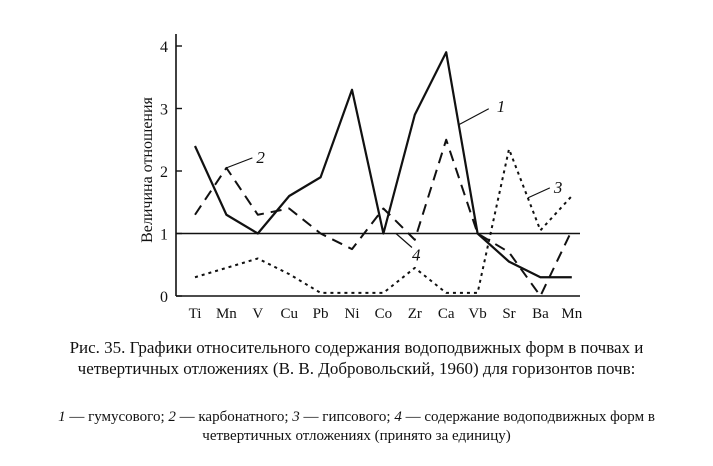 The height and width of the screenshot is (466, 713). What do you see at coordinates (164, 47) in the screenshot?
I see `y-tick-label: 4` at bounding box center [164, 47].